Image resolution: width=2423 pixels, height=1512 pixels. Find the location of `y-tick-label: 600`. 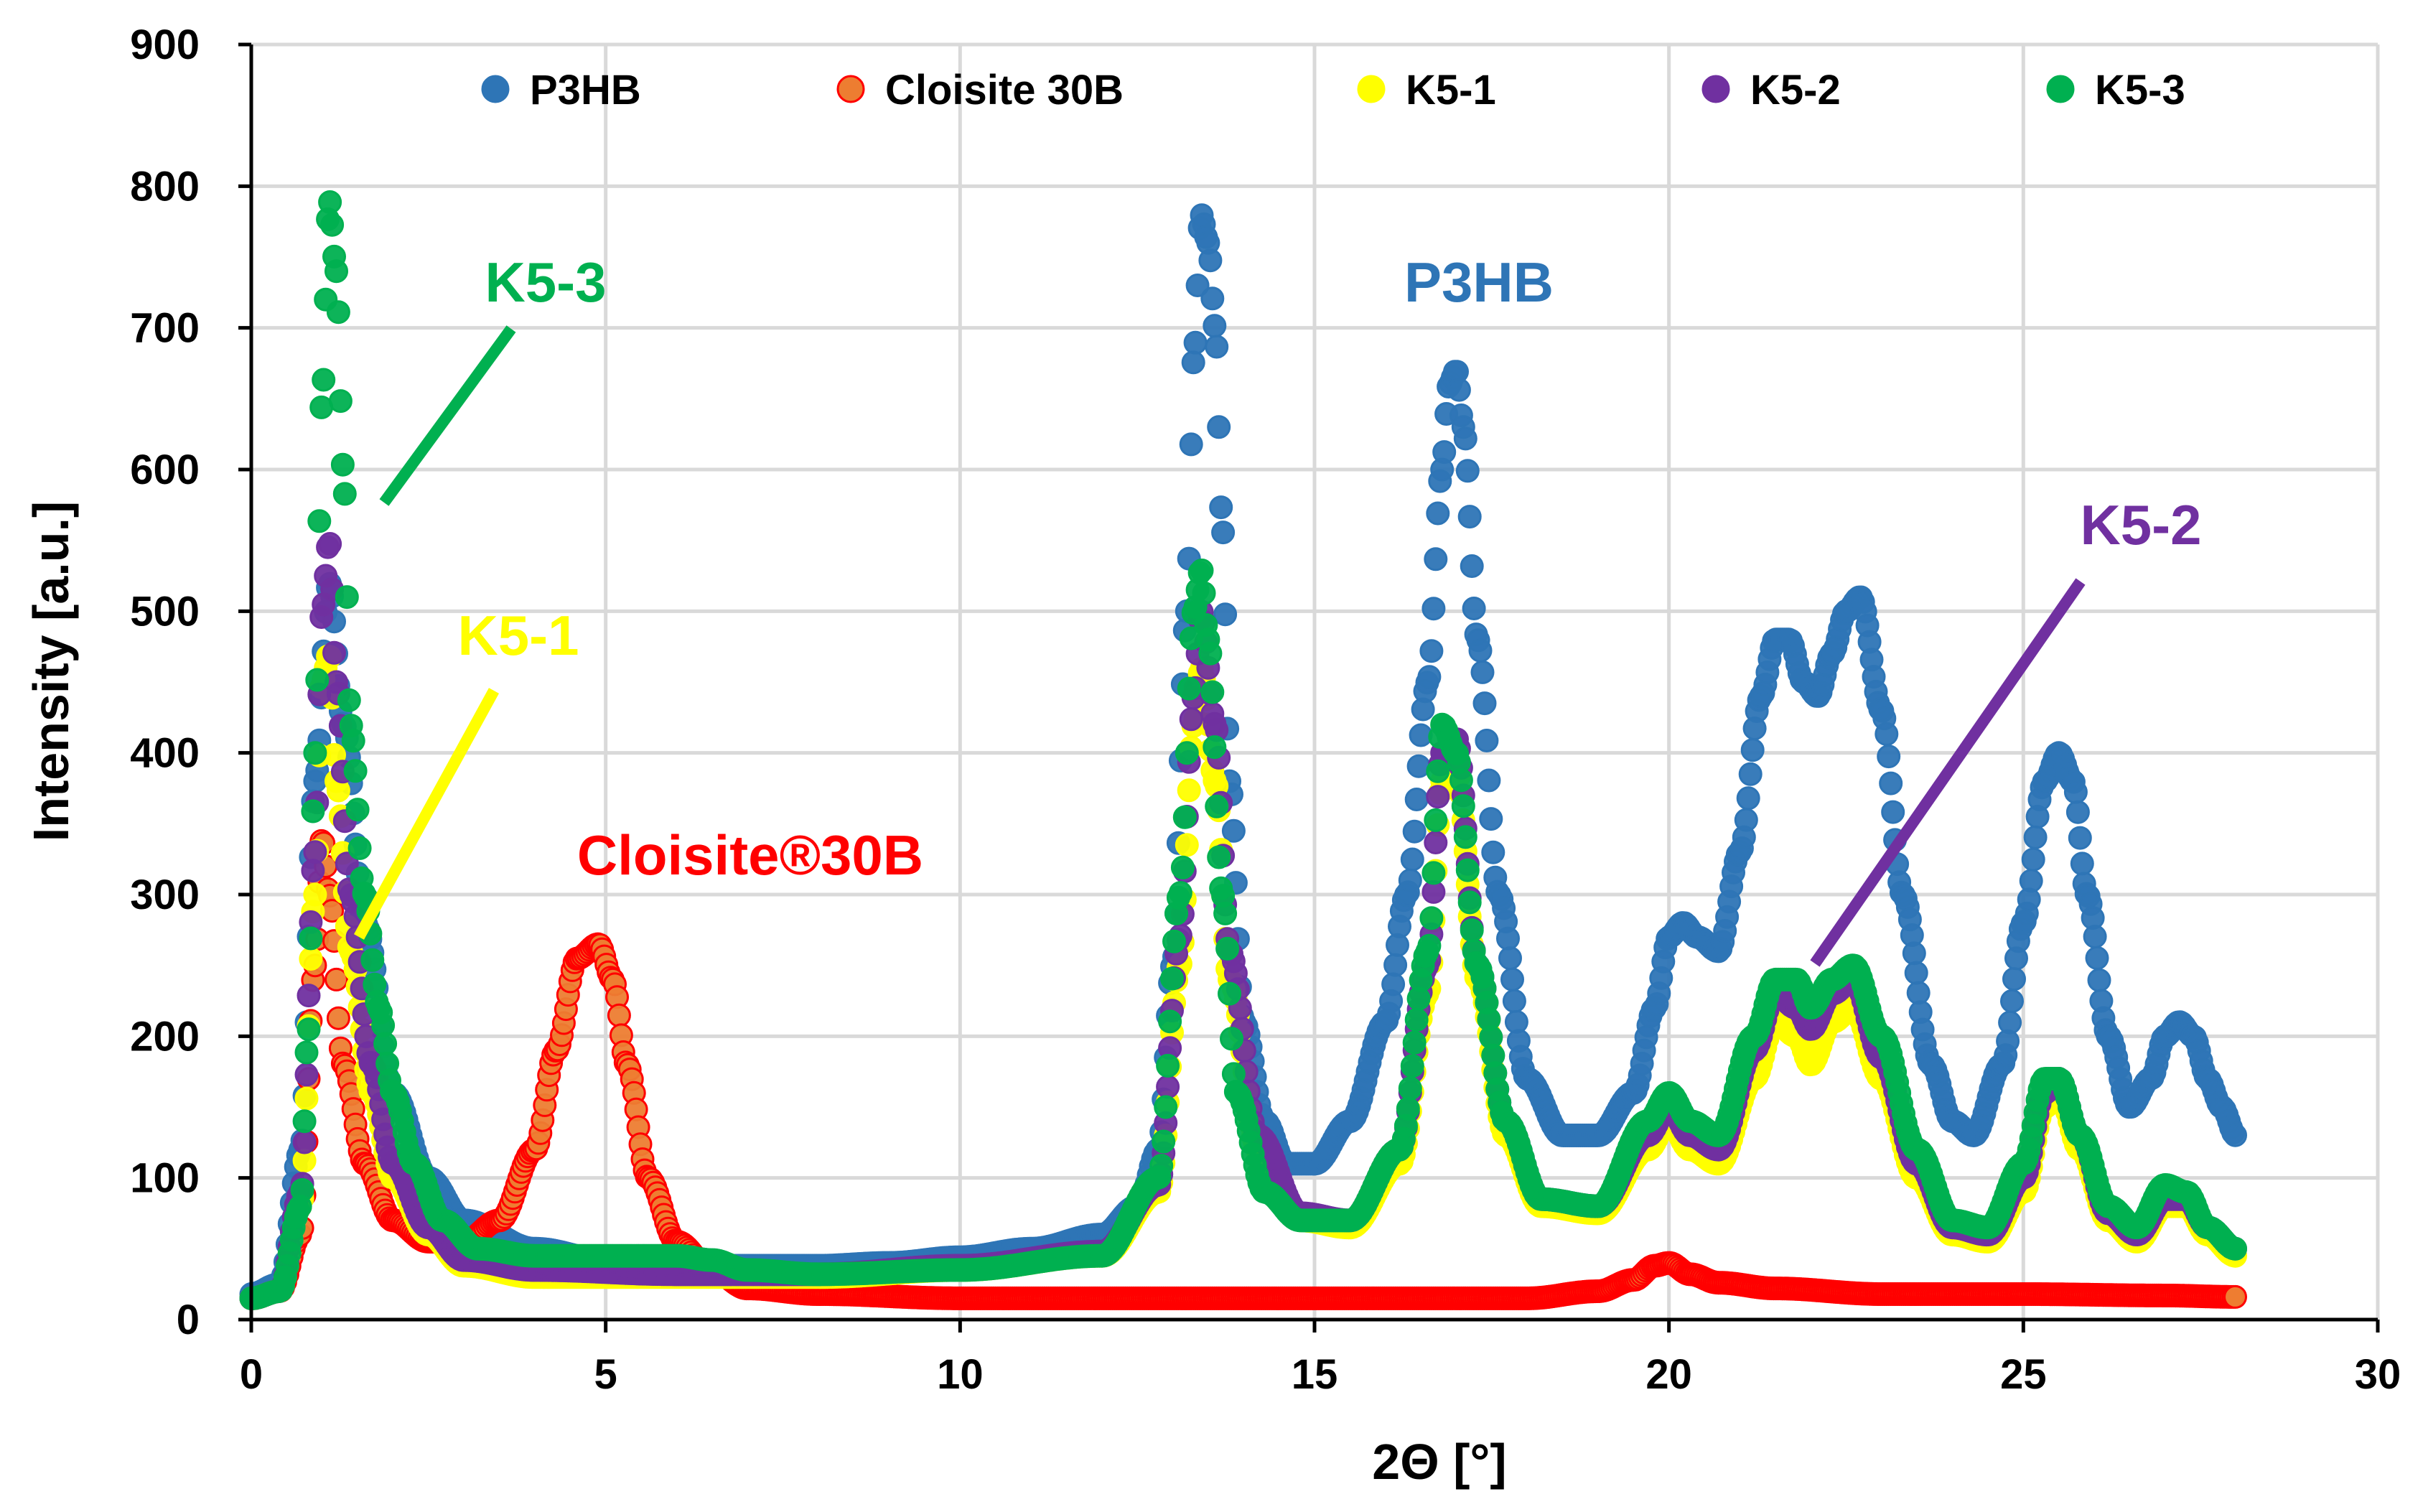

y-tick-label: 600 is located at coordinates (165, 470).